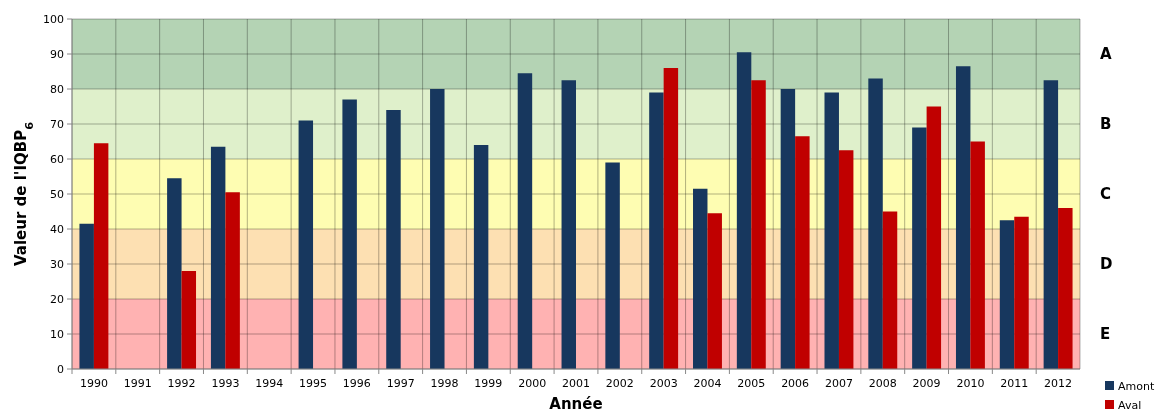 This screenshot has width=1157, height=419. Describe the element at coordinates (576, 383) in the screenshot. I see `x-tick-label: 2001` at that location.